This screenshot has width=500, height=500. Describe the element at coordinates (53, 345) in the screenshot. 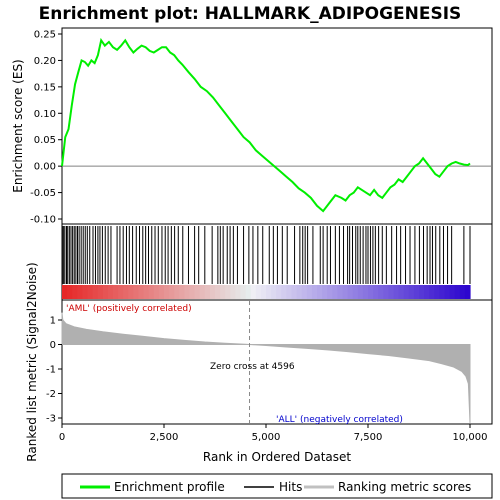

I see `metric-y-tick-label: 0` at that location.